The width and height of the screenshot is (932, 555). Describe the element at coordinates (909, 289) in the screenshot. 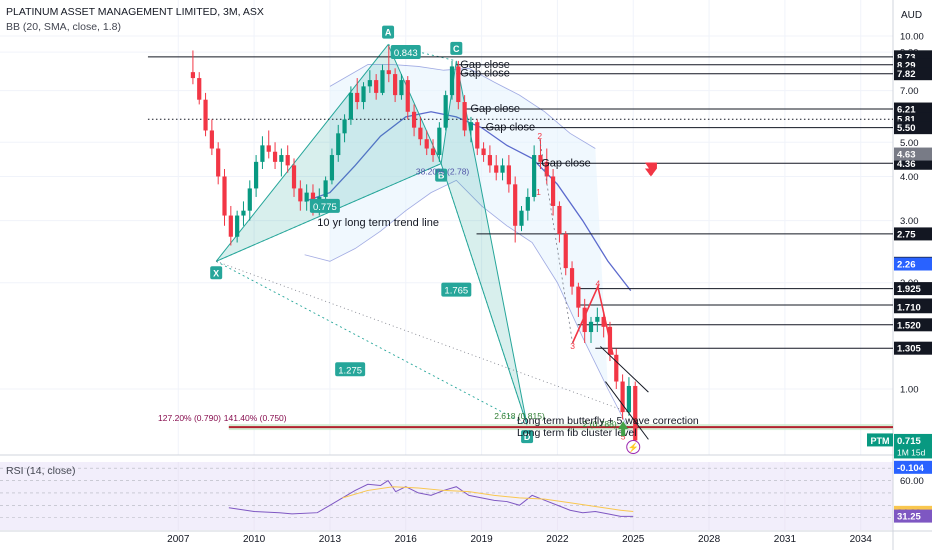

I see `level-price-badge: 1.925` at that location.